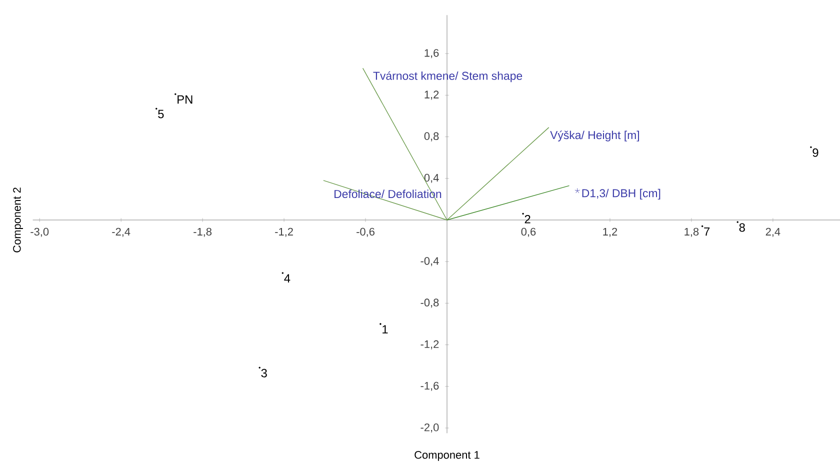  What do you see at coordinates (742, 227) in the screenshot?
I see `annotation: 8` at bounding box center [742, 227].